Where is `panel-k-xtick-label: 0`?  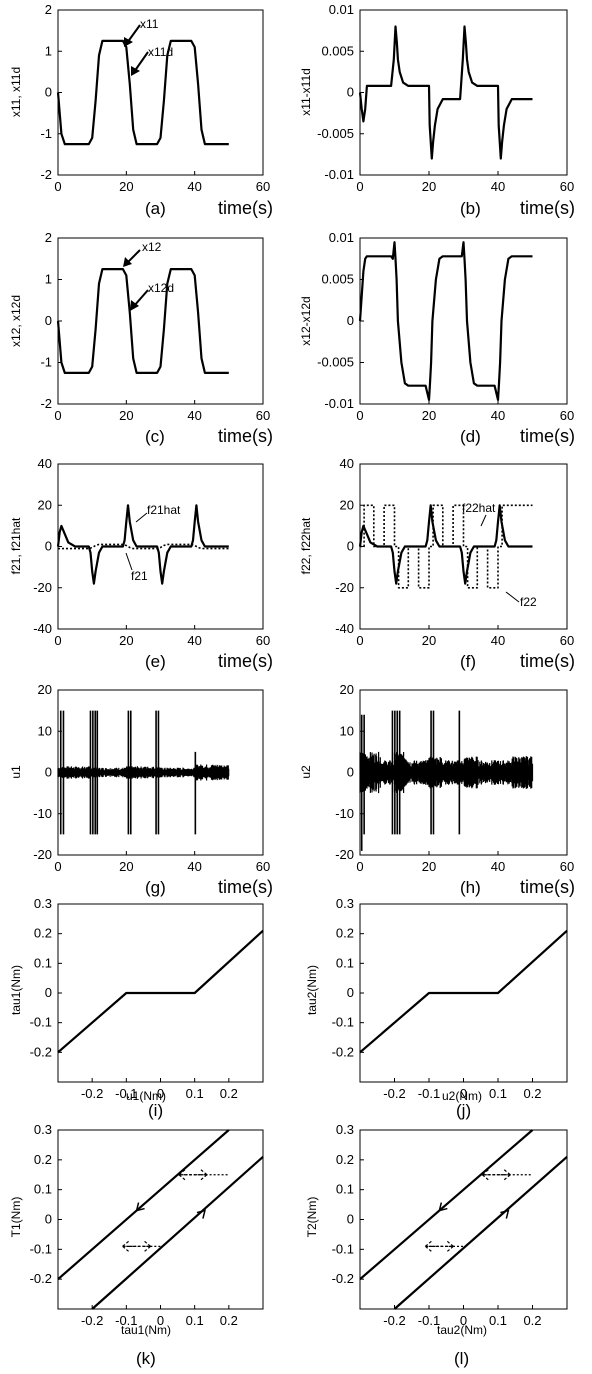
panel-k-xtick-label: 0 is located at coordinates (160, 1320).